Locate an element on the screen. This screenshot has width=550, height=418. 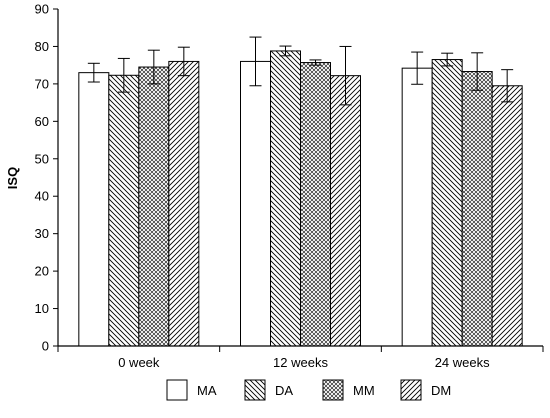
y-tick-label: 70 is located at coordinates (42, 83).